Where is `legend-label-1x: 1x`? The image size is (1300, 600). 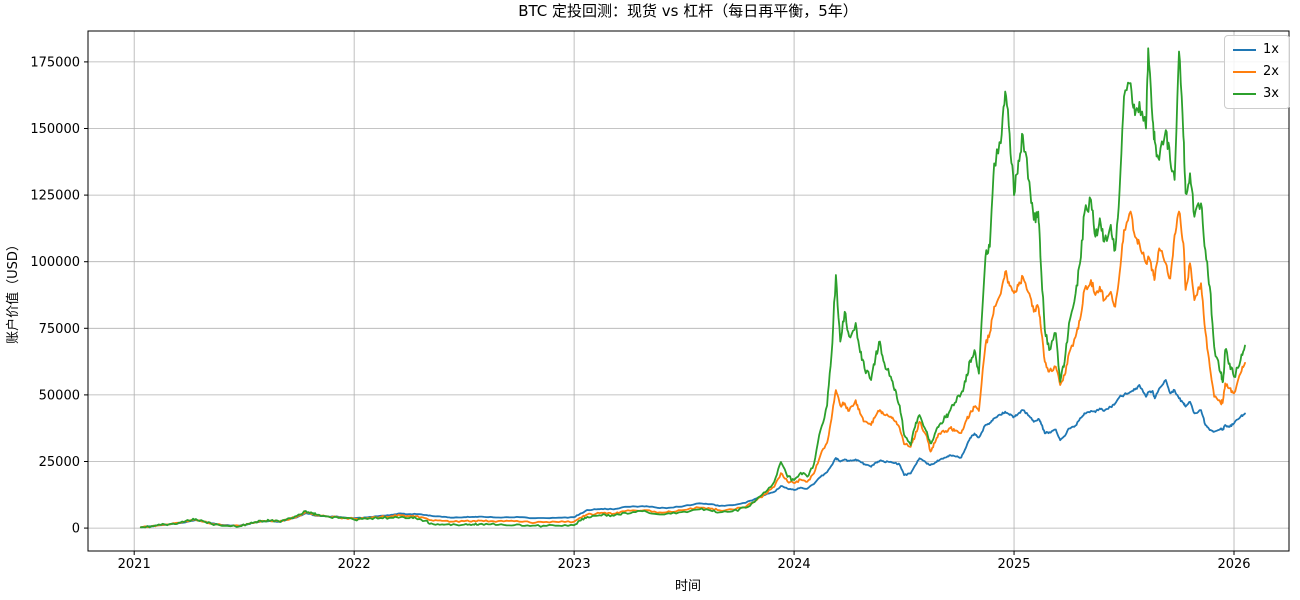
legend-label-1x: 1x is located at coordinates (1271, 49).